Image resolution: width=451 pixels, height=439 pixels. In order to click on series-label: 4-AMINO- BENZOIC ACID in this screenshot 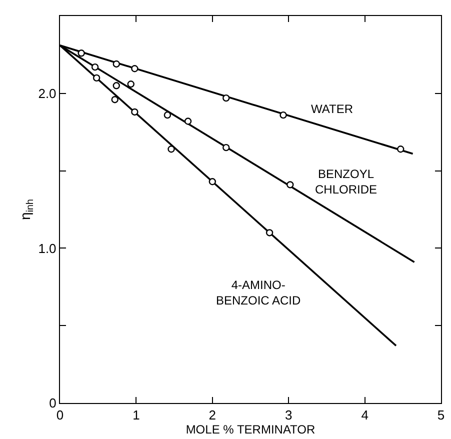, I will do `click(259, 293)`.